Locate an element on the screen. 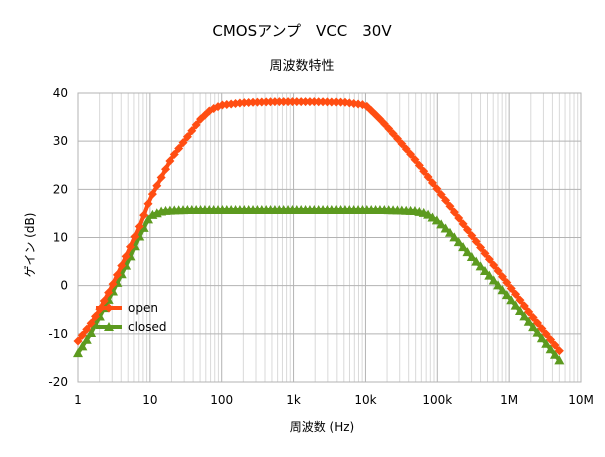 Image resolution: width=605 pixels, height=457 pixels. y-axis-ticks: -20 -10 0 10 20 30 40 is located at coordinates (58, 237).